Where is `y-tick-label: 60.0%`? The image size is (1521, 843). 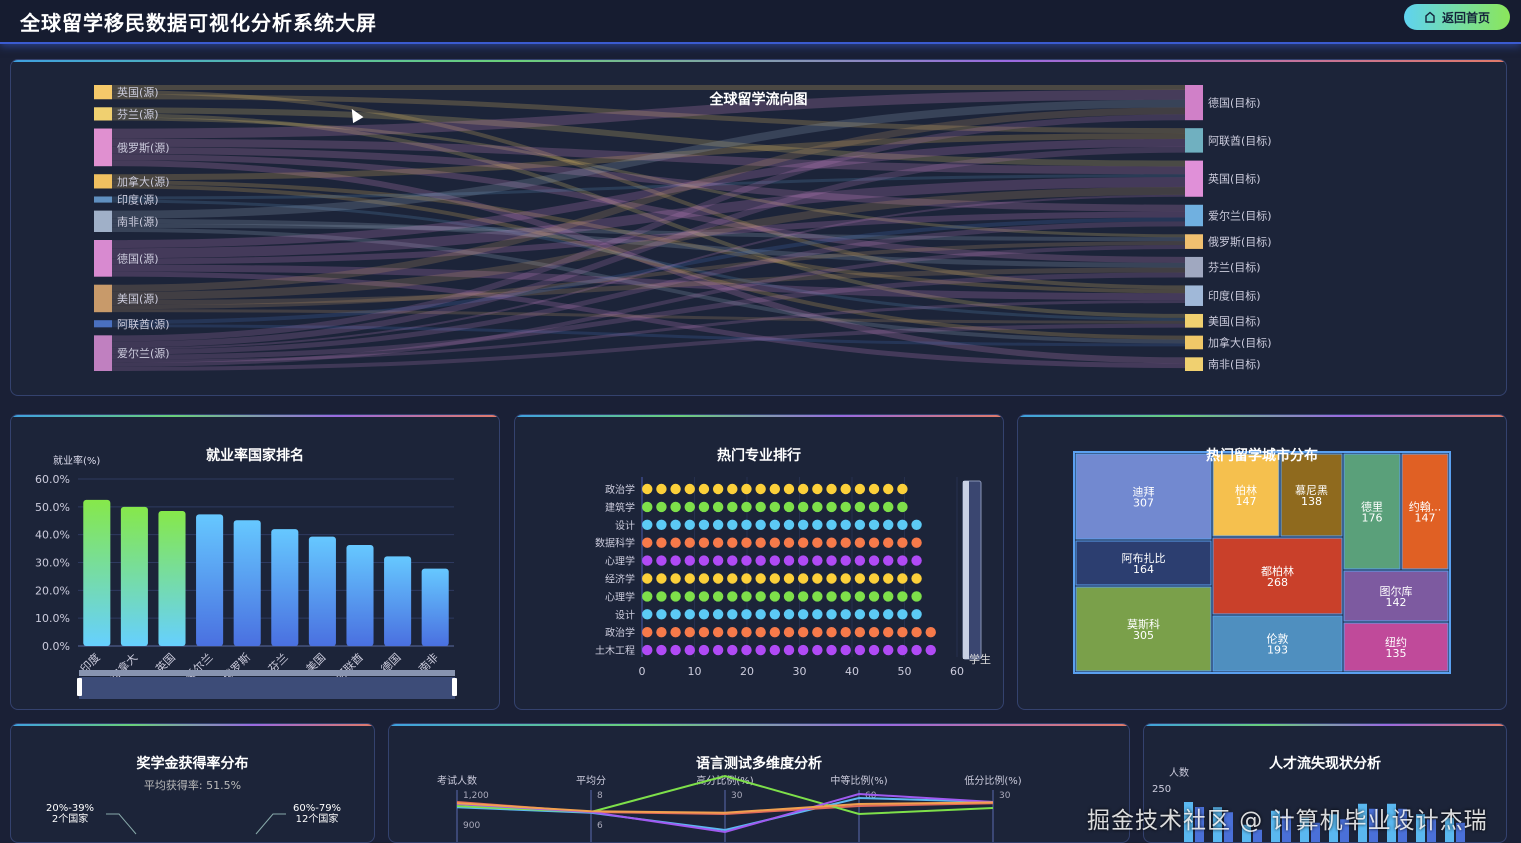 y-tick-label: 60.0% is located at coordinates (52, 479).